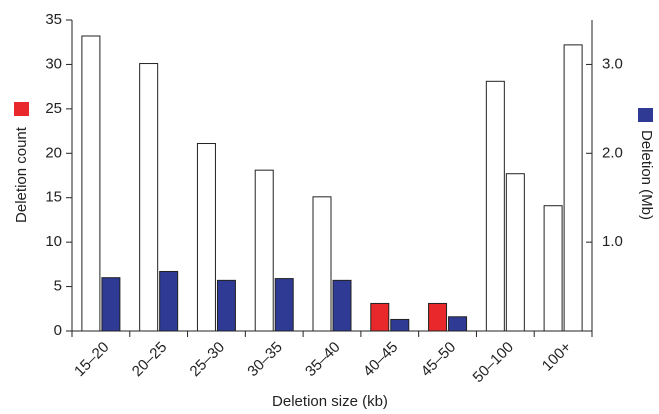 Image resolution: width=659 pixels, height=414 pixels. What do you see at coordinates (53, 63) in the screenshot?
I see `y-tick-label: 30` at bounding box center [53, 63].